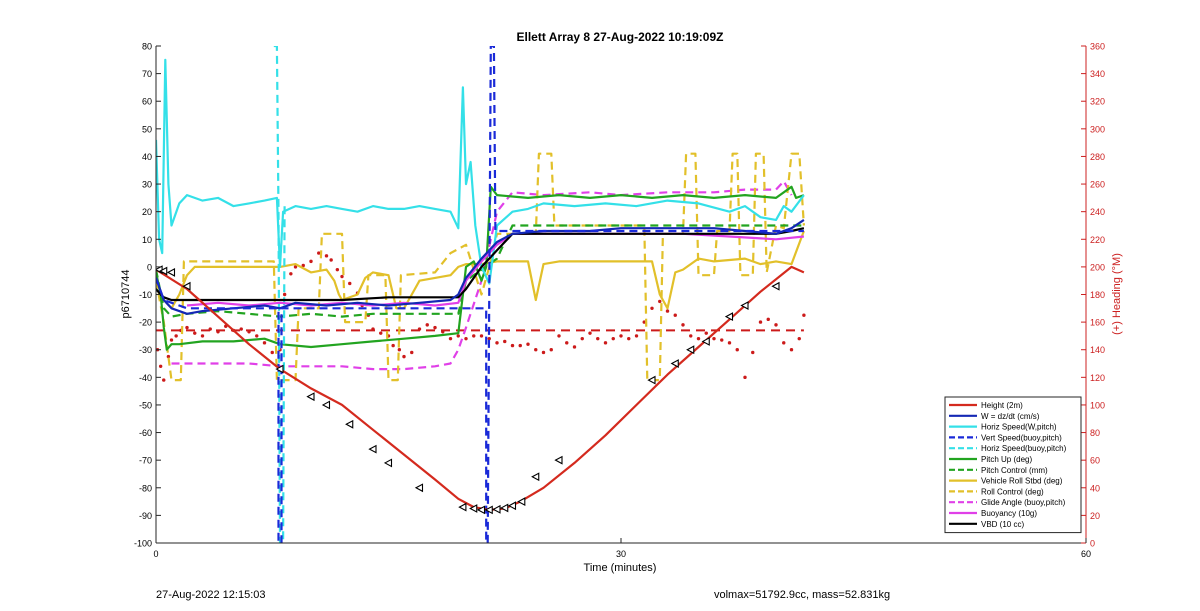  Describe the element at coordinates (145, 378) in the screenshot. I see `y-tick-label: -40` at that location.